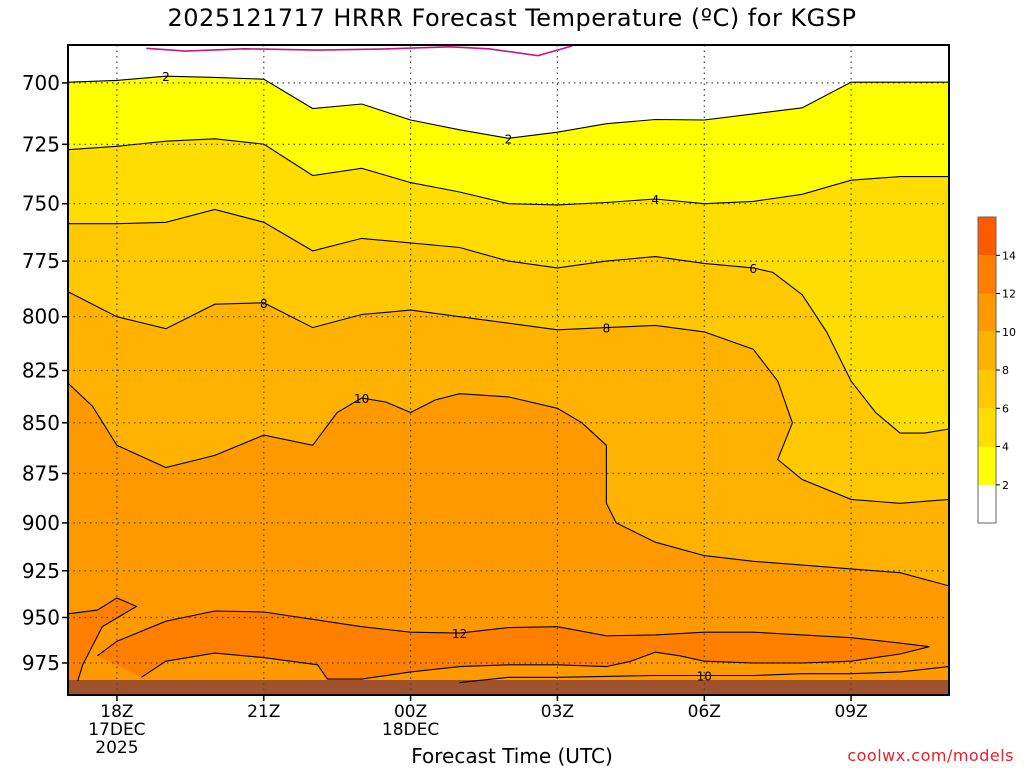 This screenshot has width=1024, height=768. I want to click on x-axis-label: Forecast Time (UTC), so click(512, 756).